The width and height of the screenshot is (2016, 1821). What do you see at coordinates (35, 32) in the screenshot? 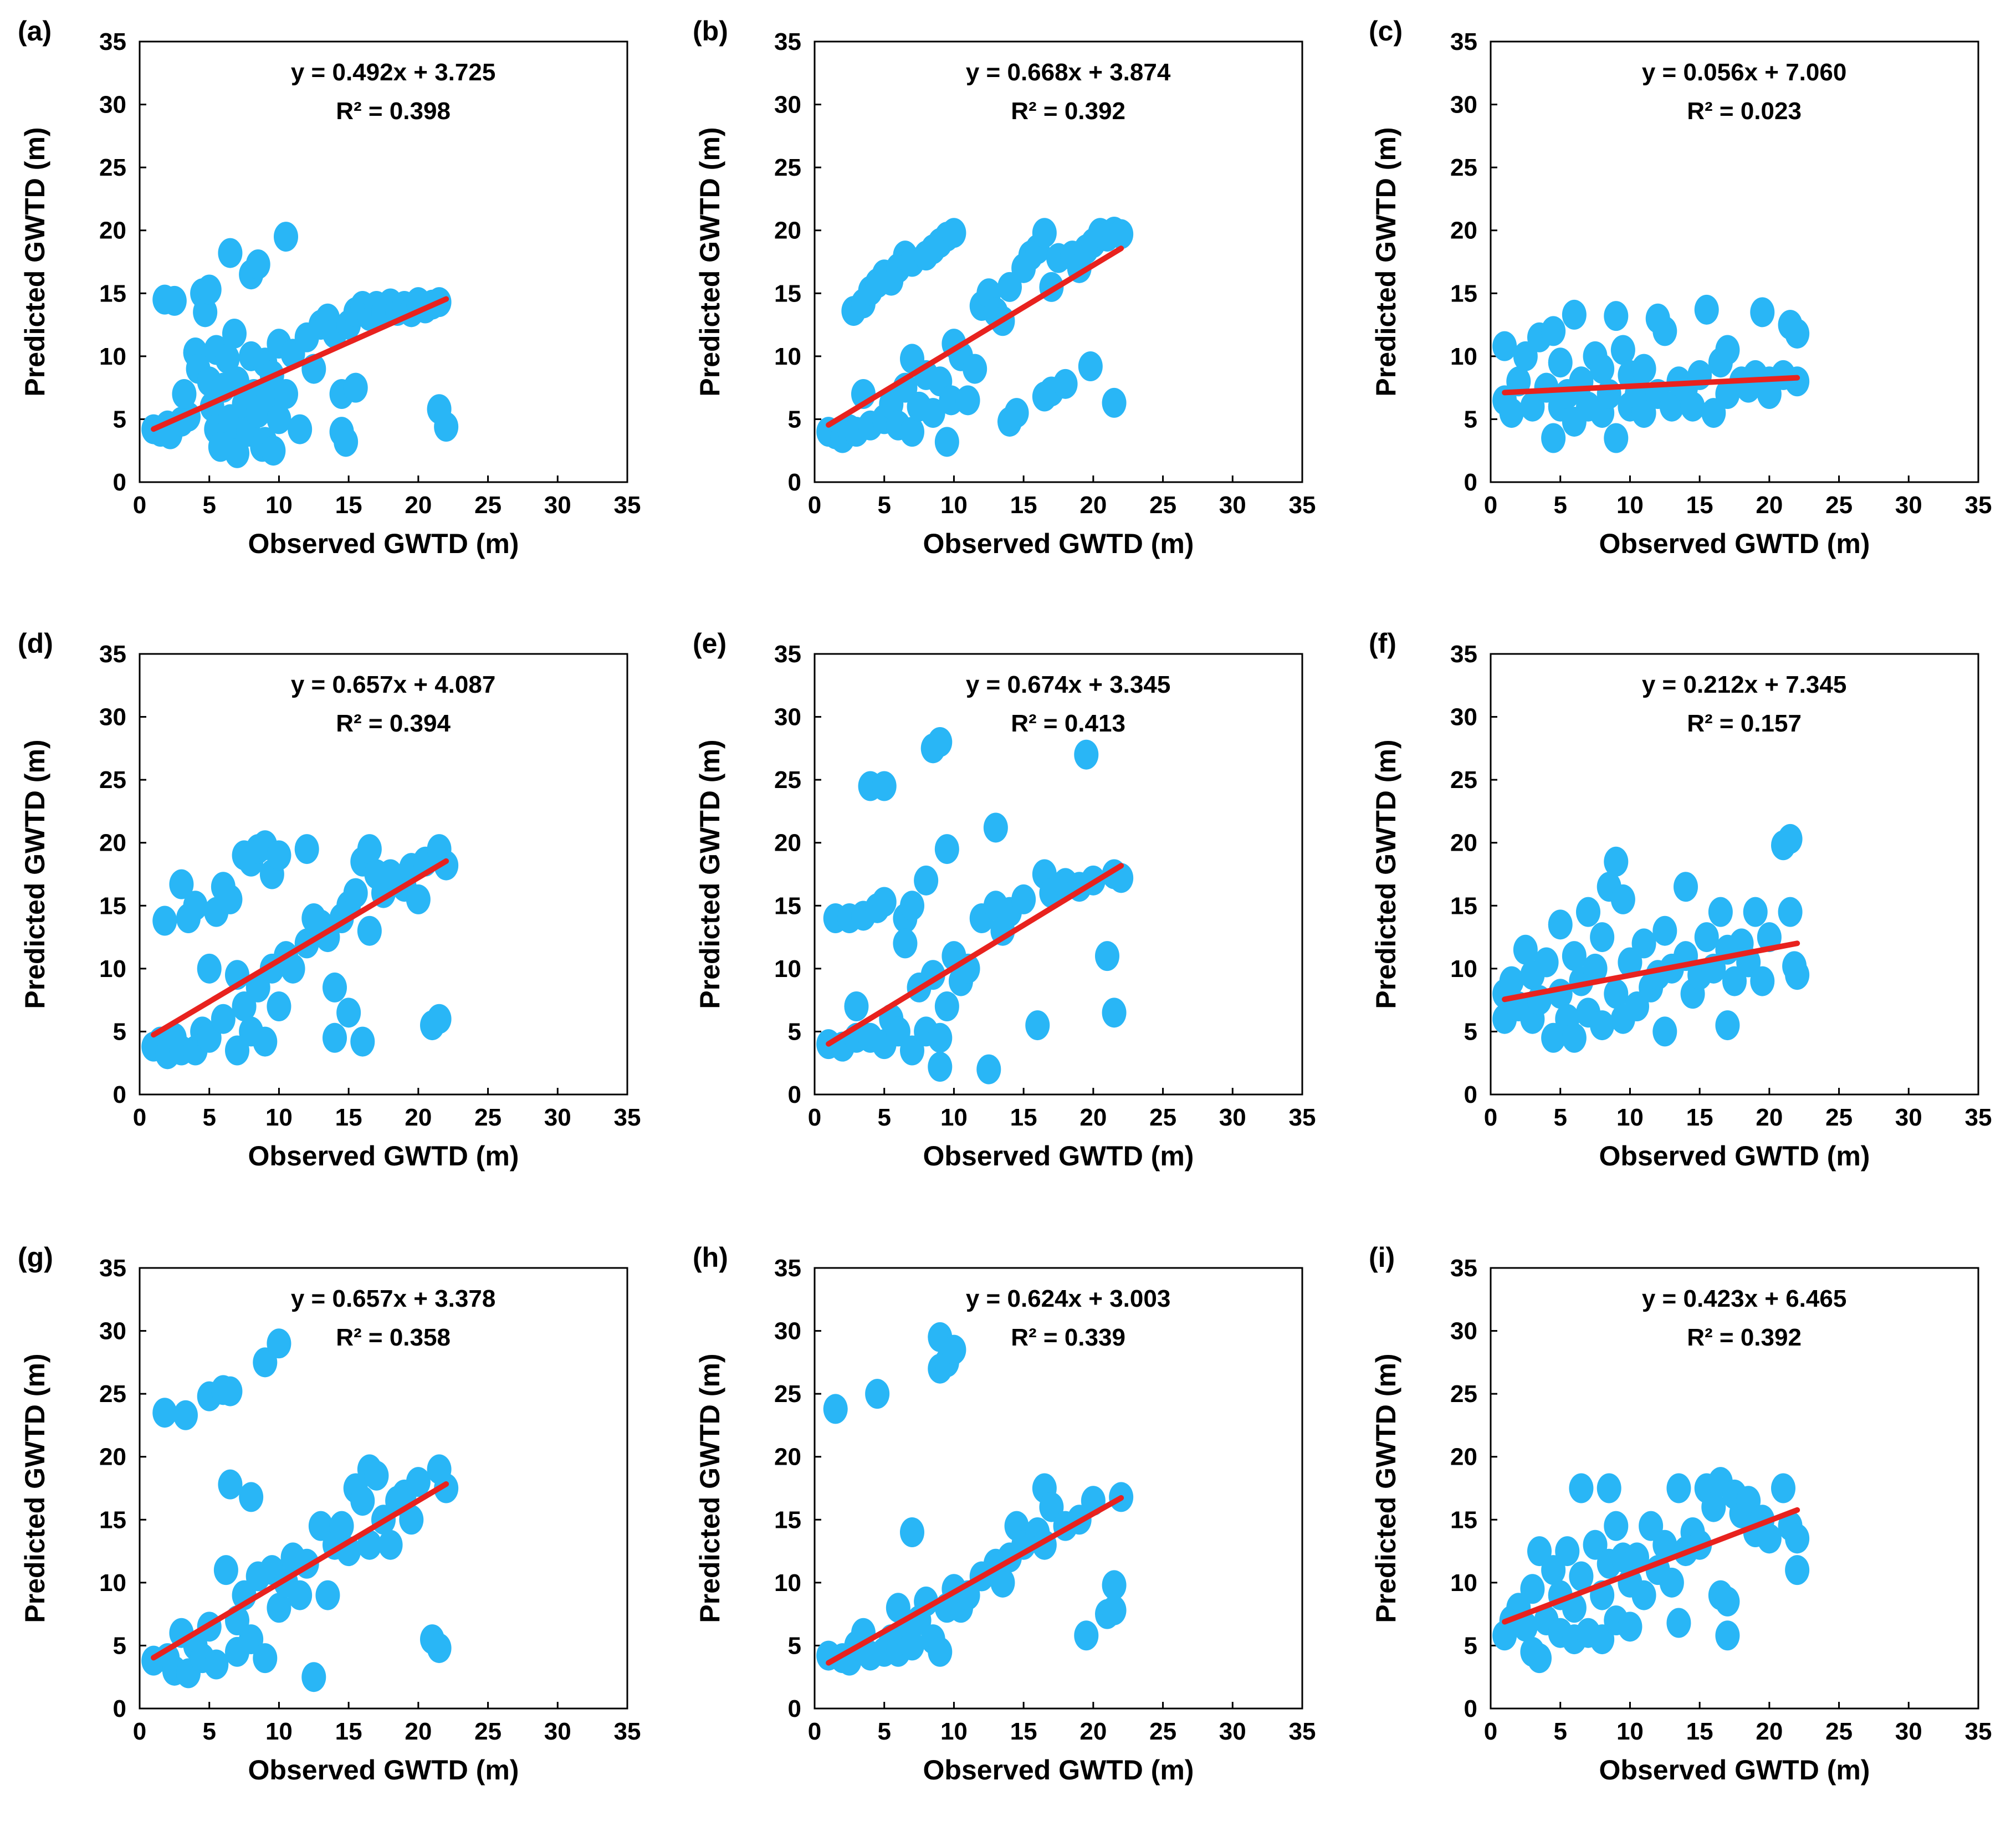
I see `panel-letter: (a)` at bounding box center [35, 32].